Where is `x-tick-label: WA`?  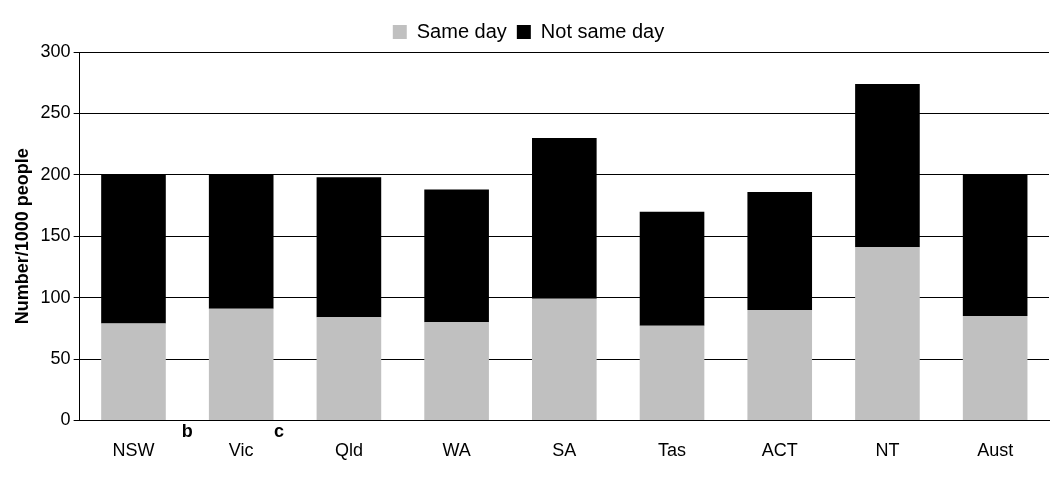 x-tick-label: WA is located at coordinates (456, 450).